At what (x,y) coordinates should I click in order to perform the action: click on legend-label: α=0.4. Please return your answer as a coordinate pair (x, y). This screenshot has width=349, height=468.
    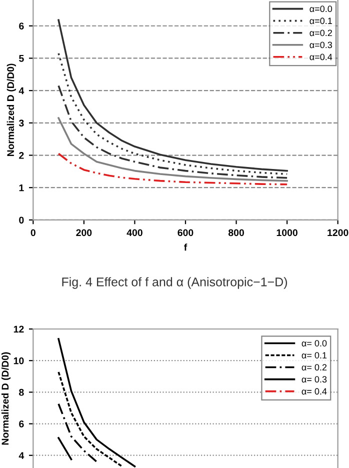
    Looking at the image, I should click on (321, 57).